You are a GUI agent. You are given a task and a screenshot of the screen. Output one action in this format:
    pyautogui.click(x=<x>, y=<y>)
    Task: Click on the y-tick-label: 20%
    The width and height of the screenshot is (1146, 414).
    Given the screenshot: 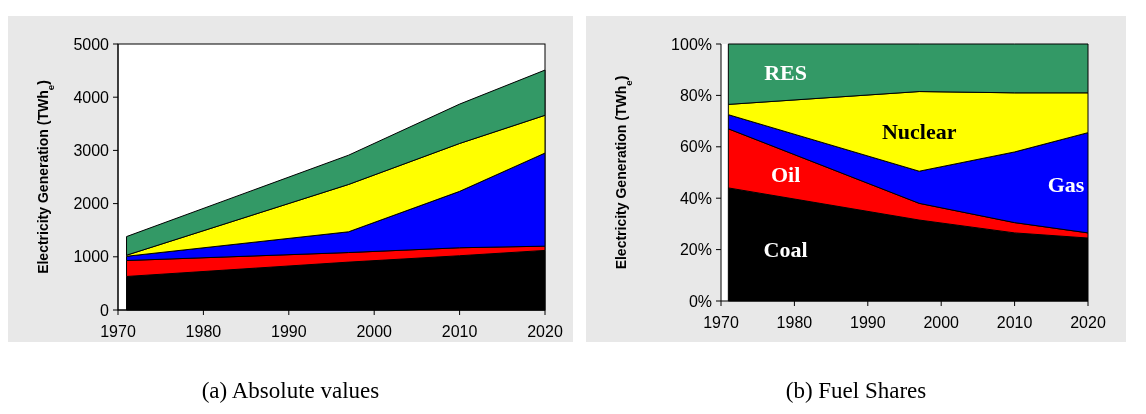 What is the action you would take?
    pyautogui.click(x=695, y=250)
    